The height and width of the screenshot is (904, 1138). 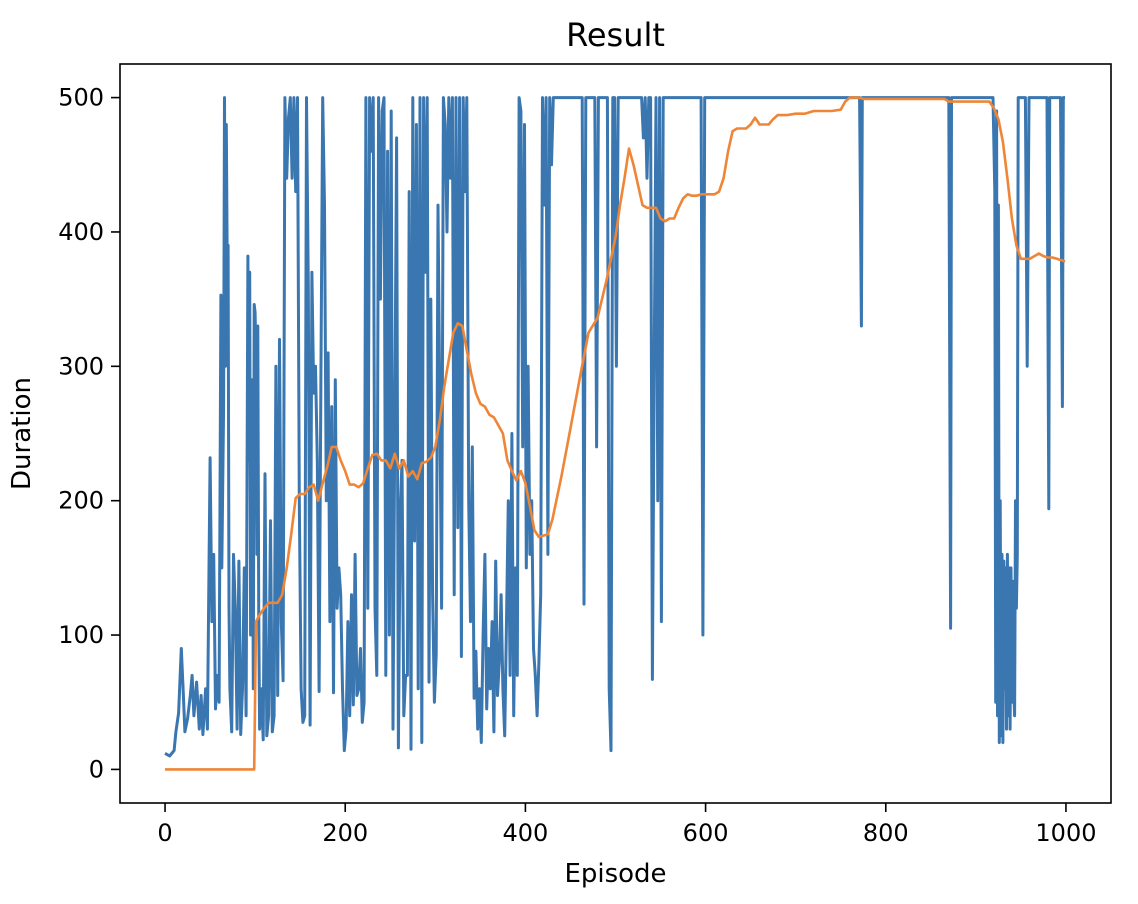 I want to click on y-axis-ticks: 0 100 200 300 400 500, so click(x=89, y=433).